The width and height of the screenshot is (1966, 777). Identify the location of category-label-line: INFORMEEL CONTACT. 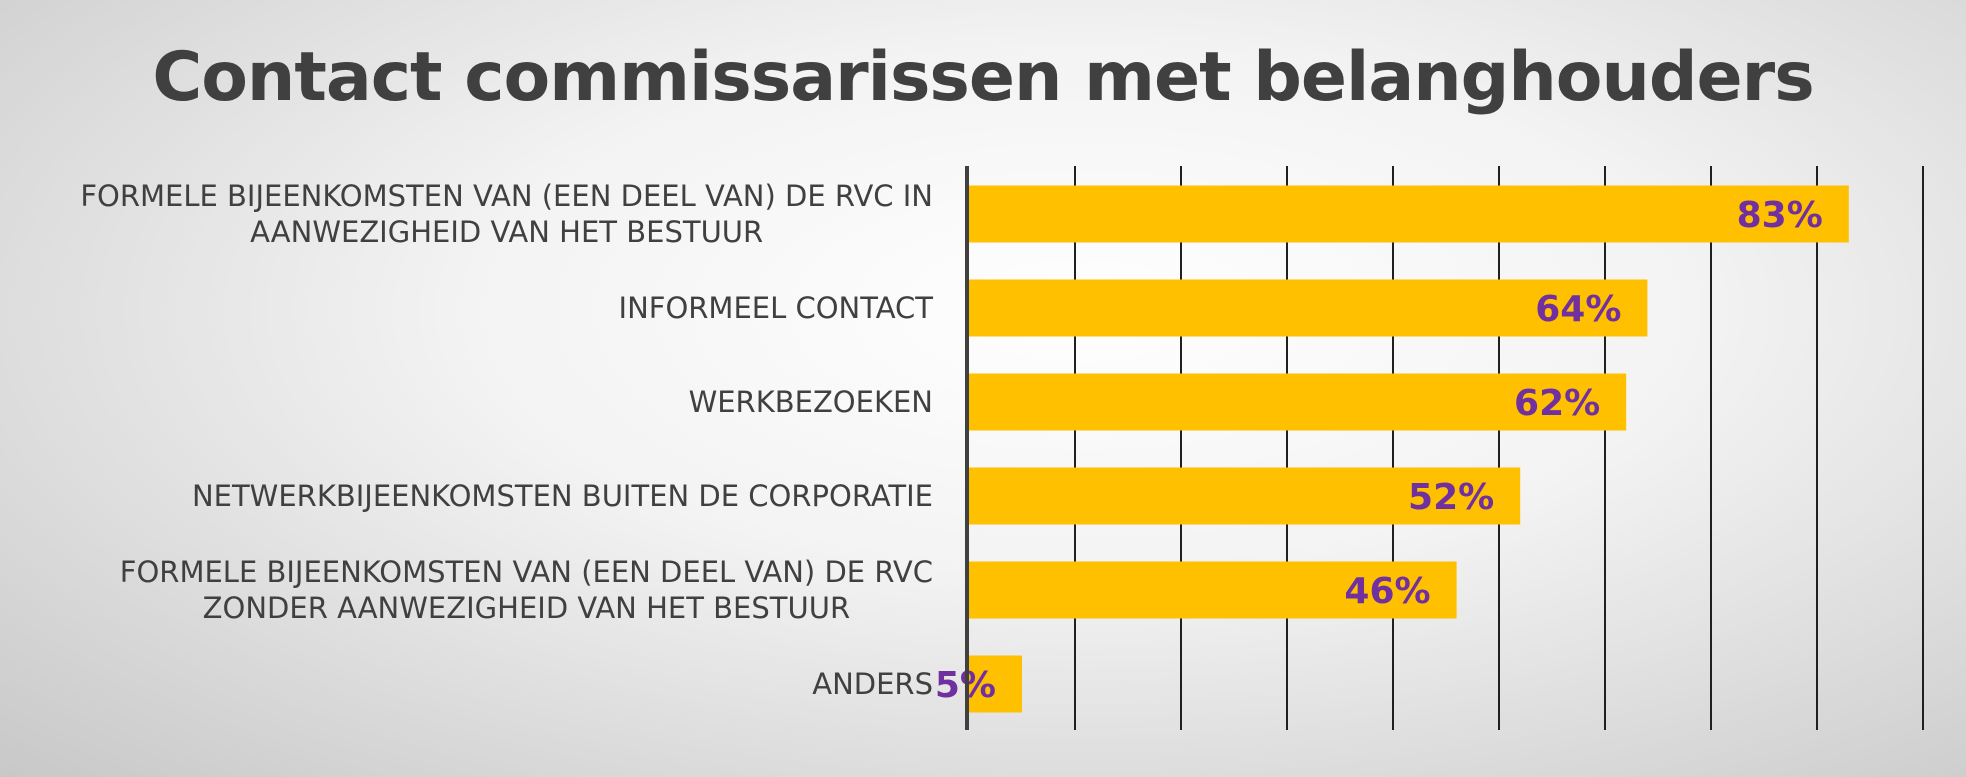
(776, 308).